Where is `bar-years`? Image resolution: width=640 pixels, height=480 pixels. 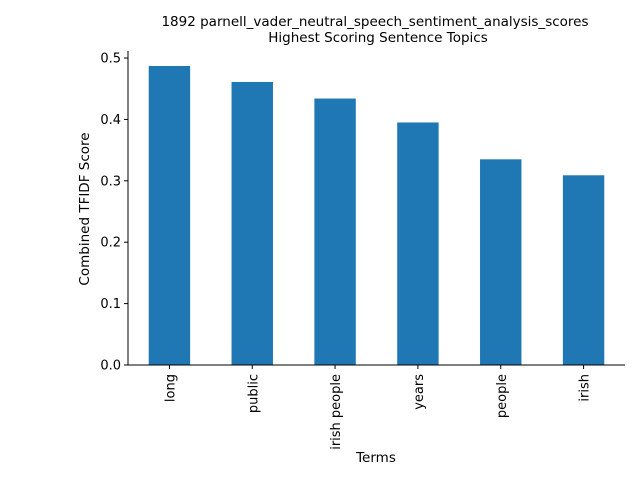
bar-years is located at coordinates (418, 243).